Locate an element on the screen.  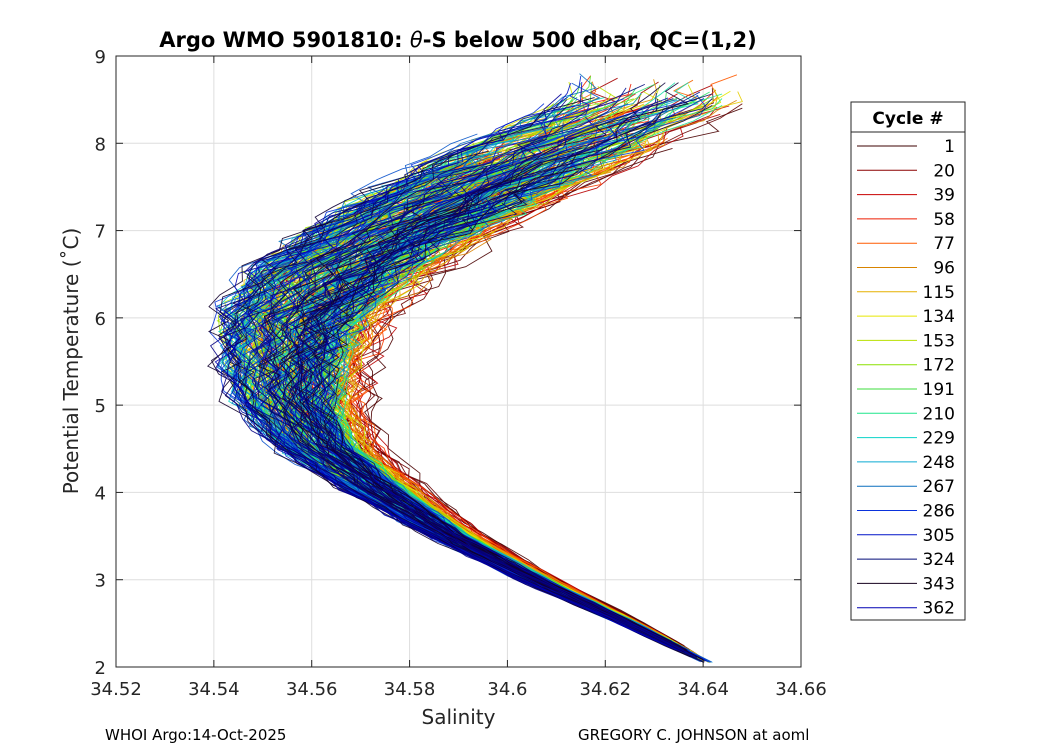
footer-left: WHOI Argo:14-Oct-2025 is located at coordinates (195, 735).